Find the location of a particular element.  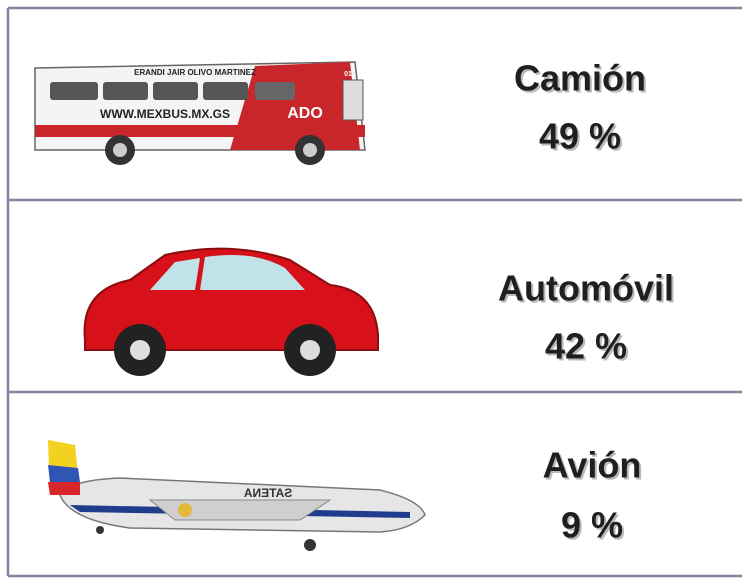

car-illustration is located at coordinates (231, 311).